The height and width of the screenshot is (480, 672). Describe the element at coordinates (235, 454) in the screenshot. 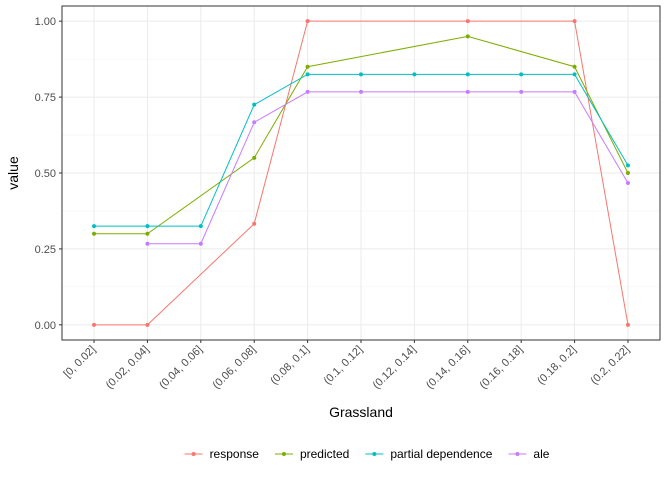

I see `legend-label: response` at that location.